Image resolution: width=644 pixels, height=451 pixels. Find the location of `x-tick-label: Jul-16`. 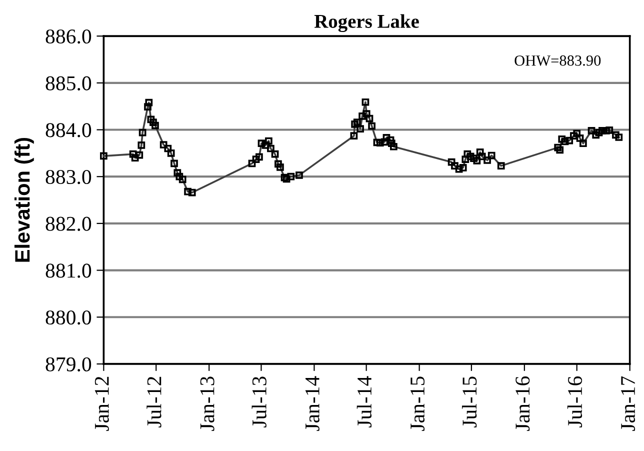

x-tick-label: Jul-16 is located at coordinates (574, 402).